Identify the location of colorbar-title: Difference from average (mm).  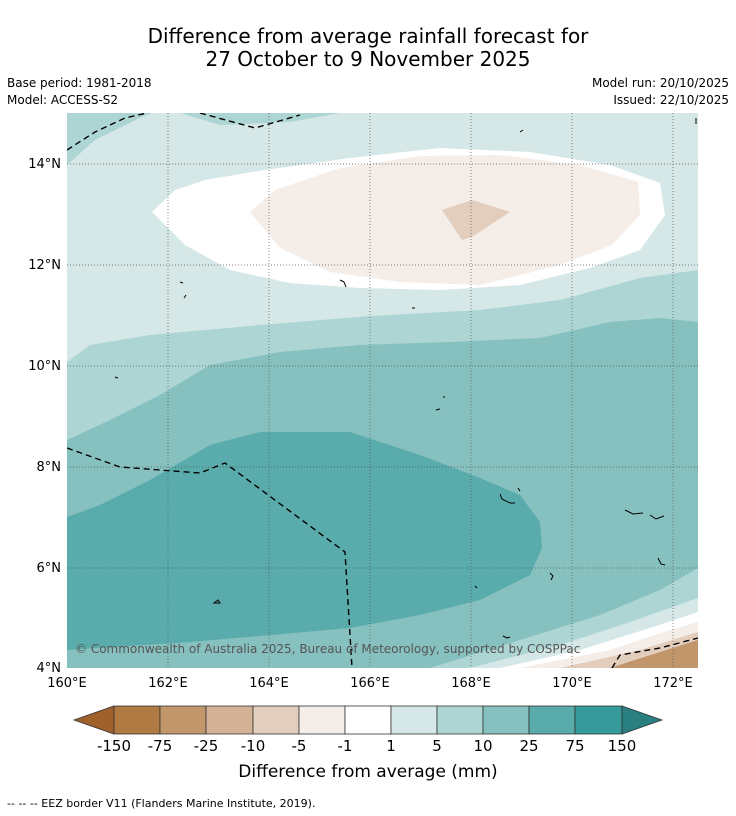
(368, 772).